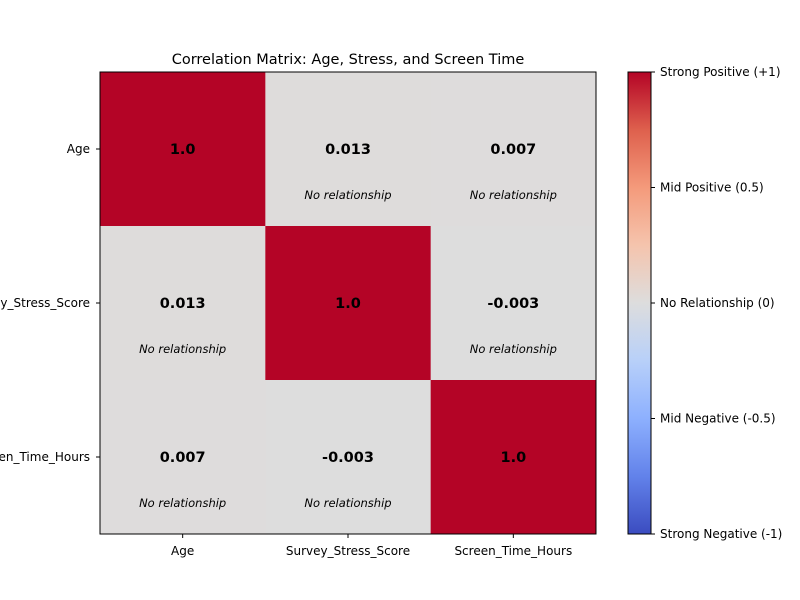 Image resolution: width=800 pixels, height=600 pixels. I want to click on colorbar-tick-label: Mid Negative (-0.5), so click(718, 419).